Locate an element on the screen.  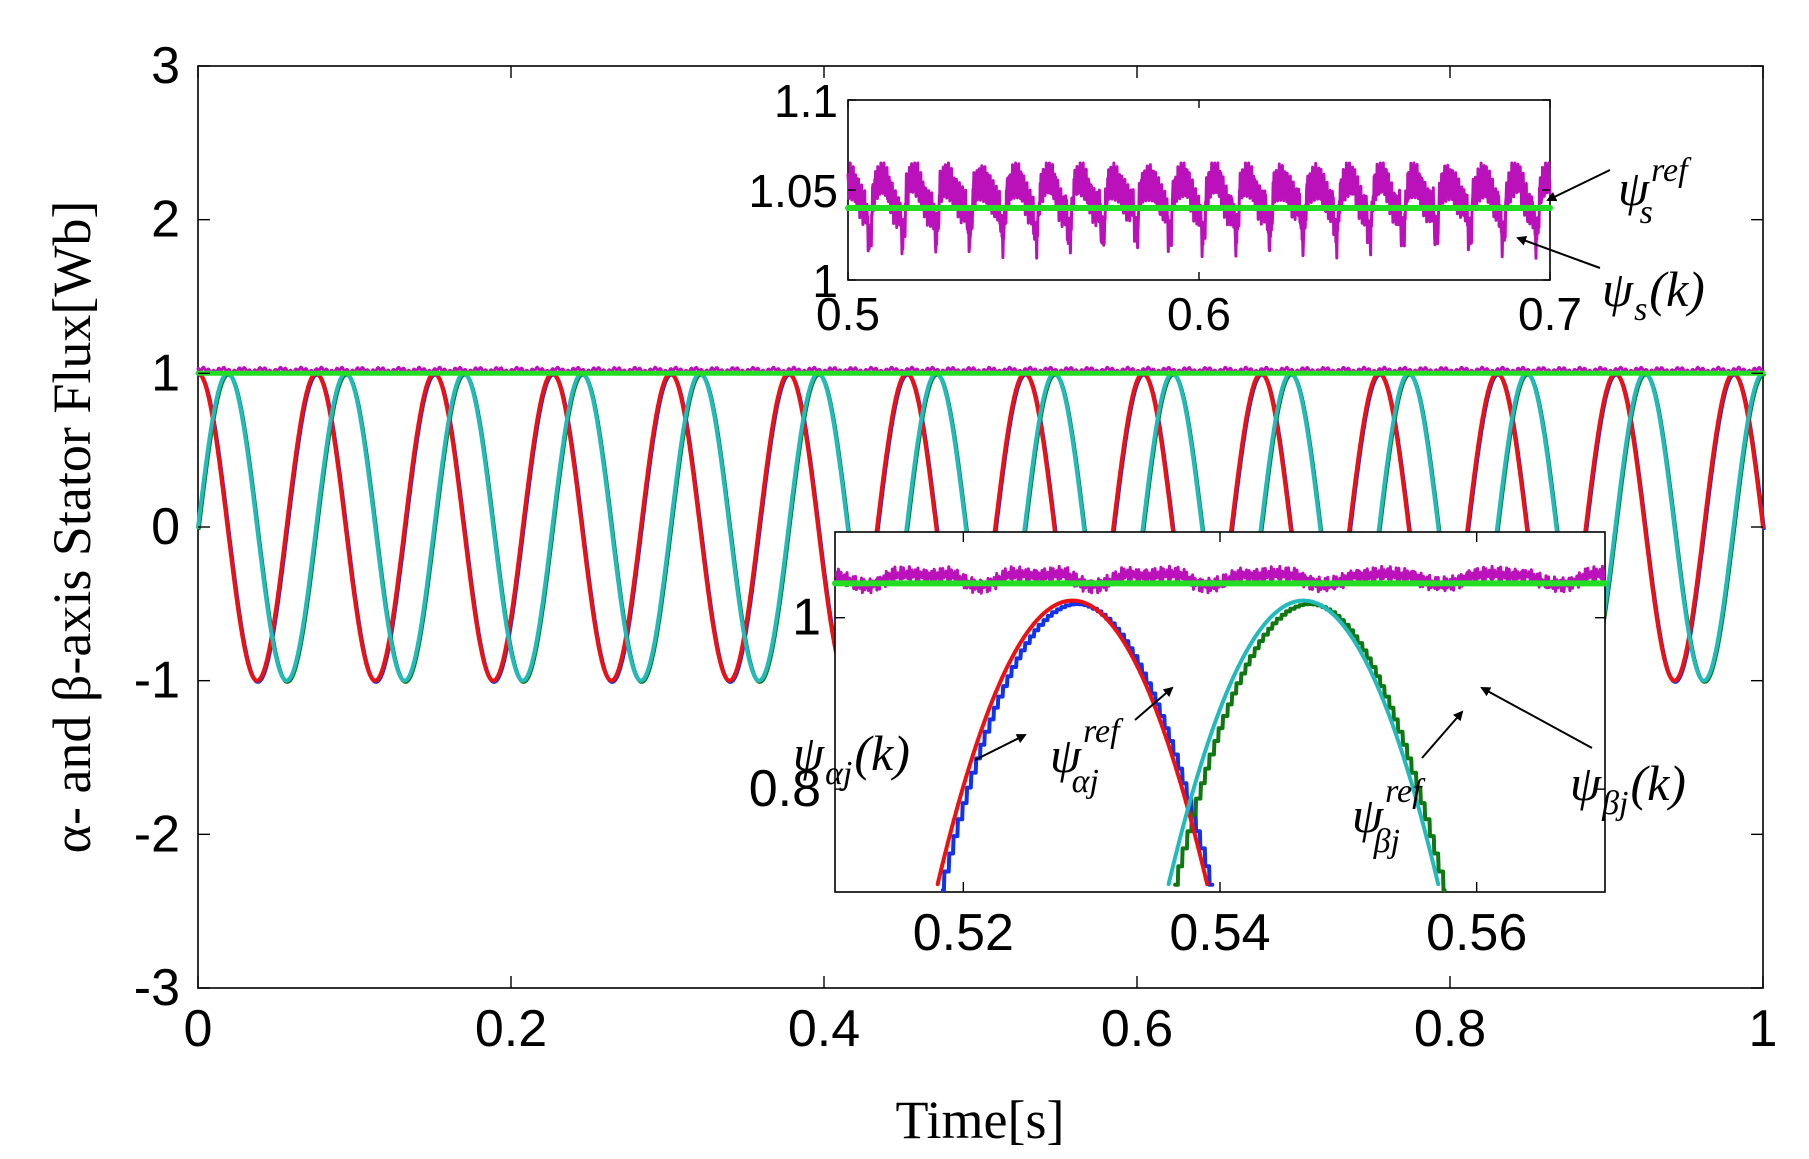
y-axis-label: α- and β-axis Stator Flux[Wb] is located at coordinates (72, 527).